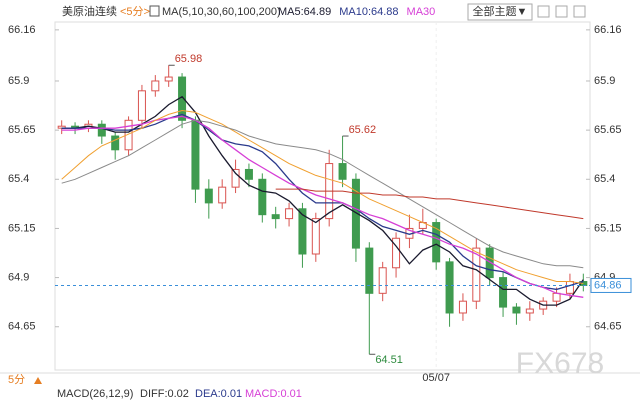 Image resolution: width=640 pixels, height=405 pixels. Describe the element at coordinates (22, 30) in the screenshot. I see `y-tick-label: 66.16` at that location.